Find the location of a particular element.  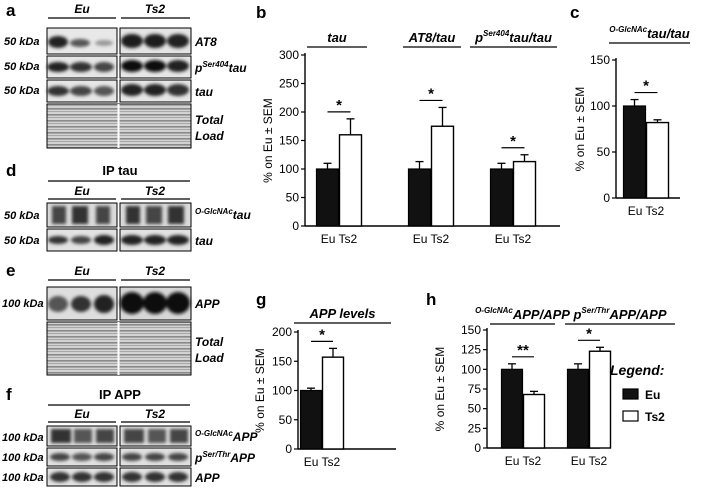

panel-letter-b: b is located at coordinates (261, 12).